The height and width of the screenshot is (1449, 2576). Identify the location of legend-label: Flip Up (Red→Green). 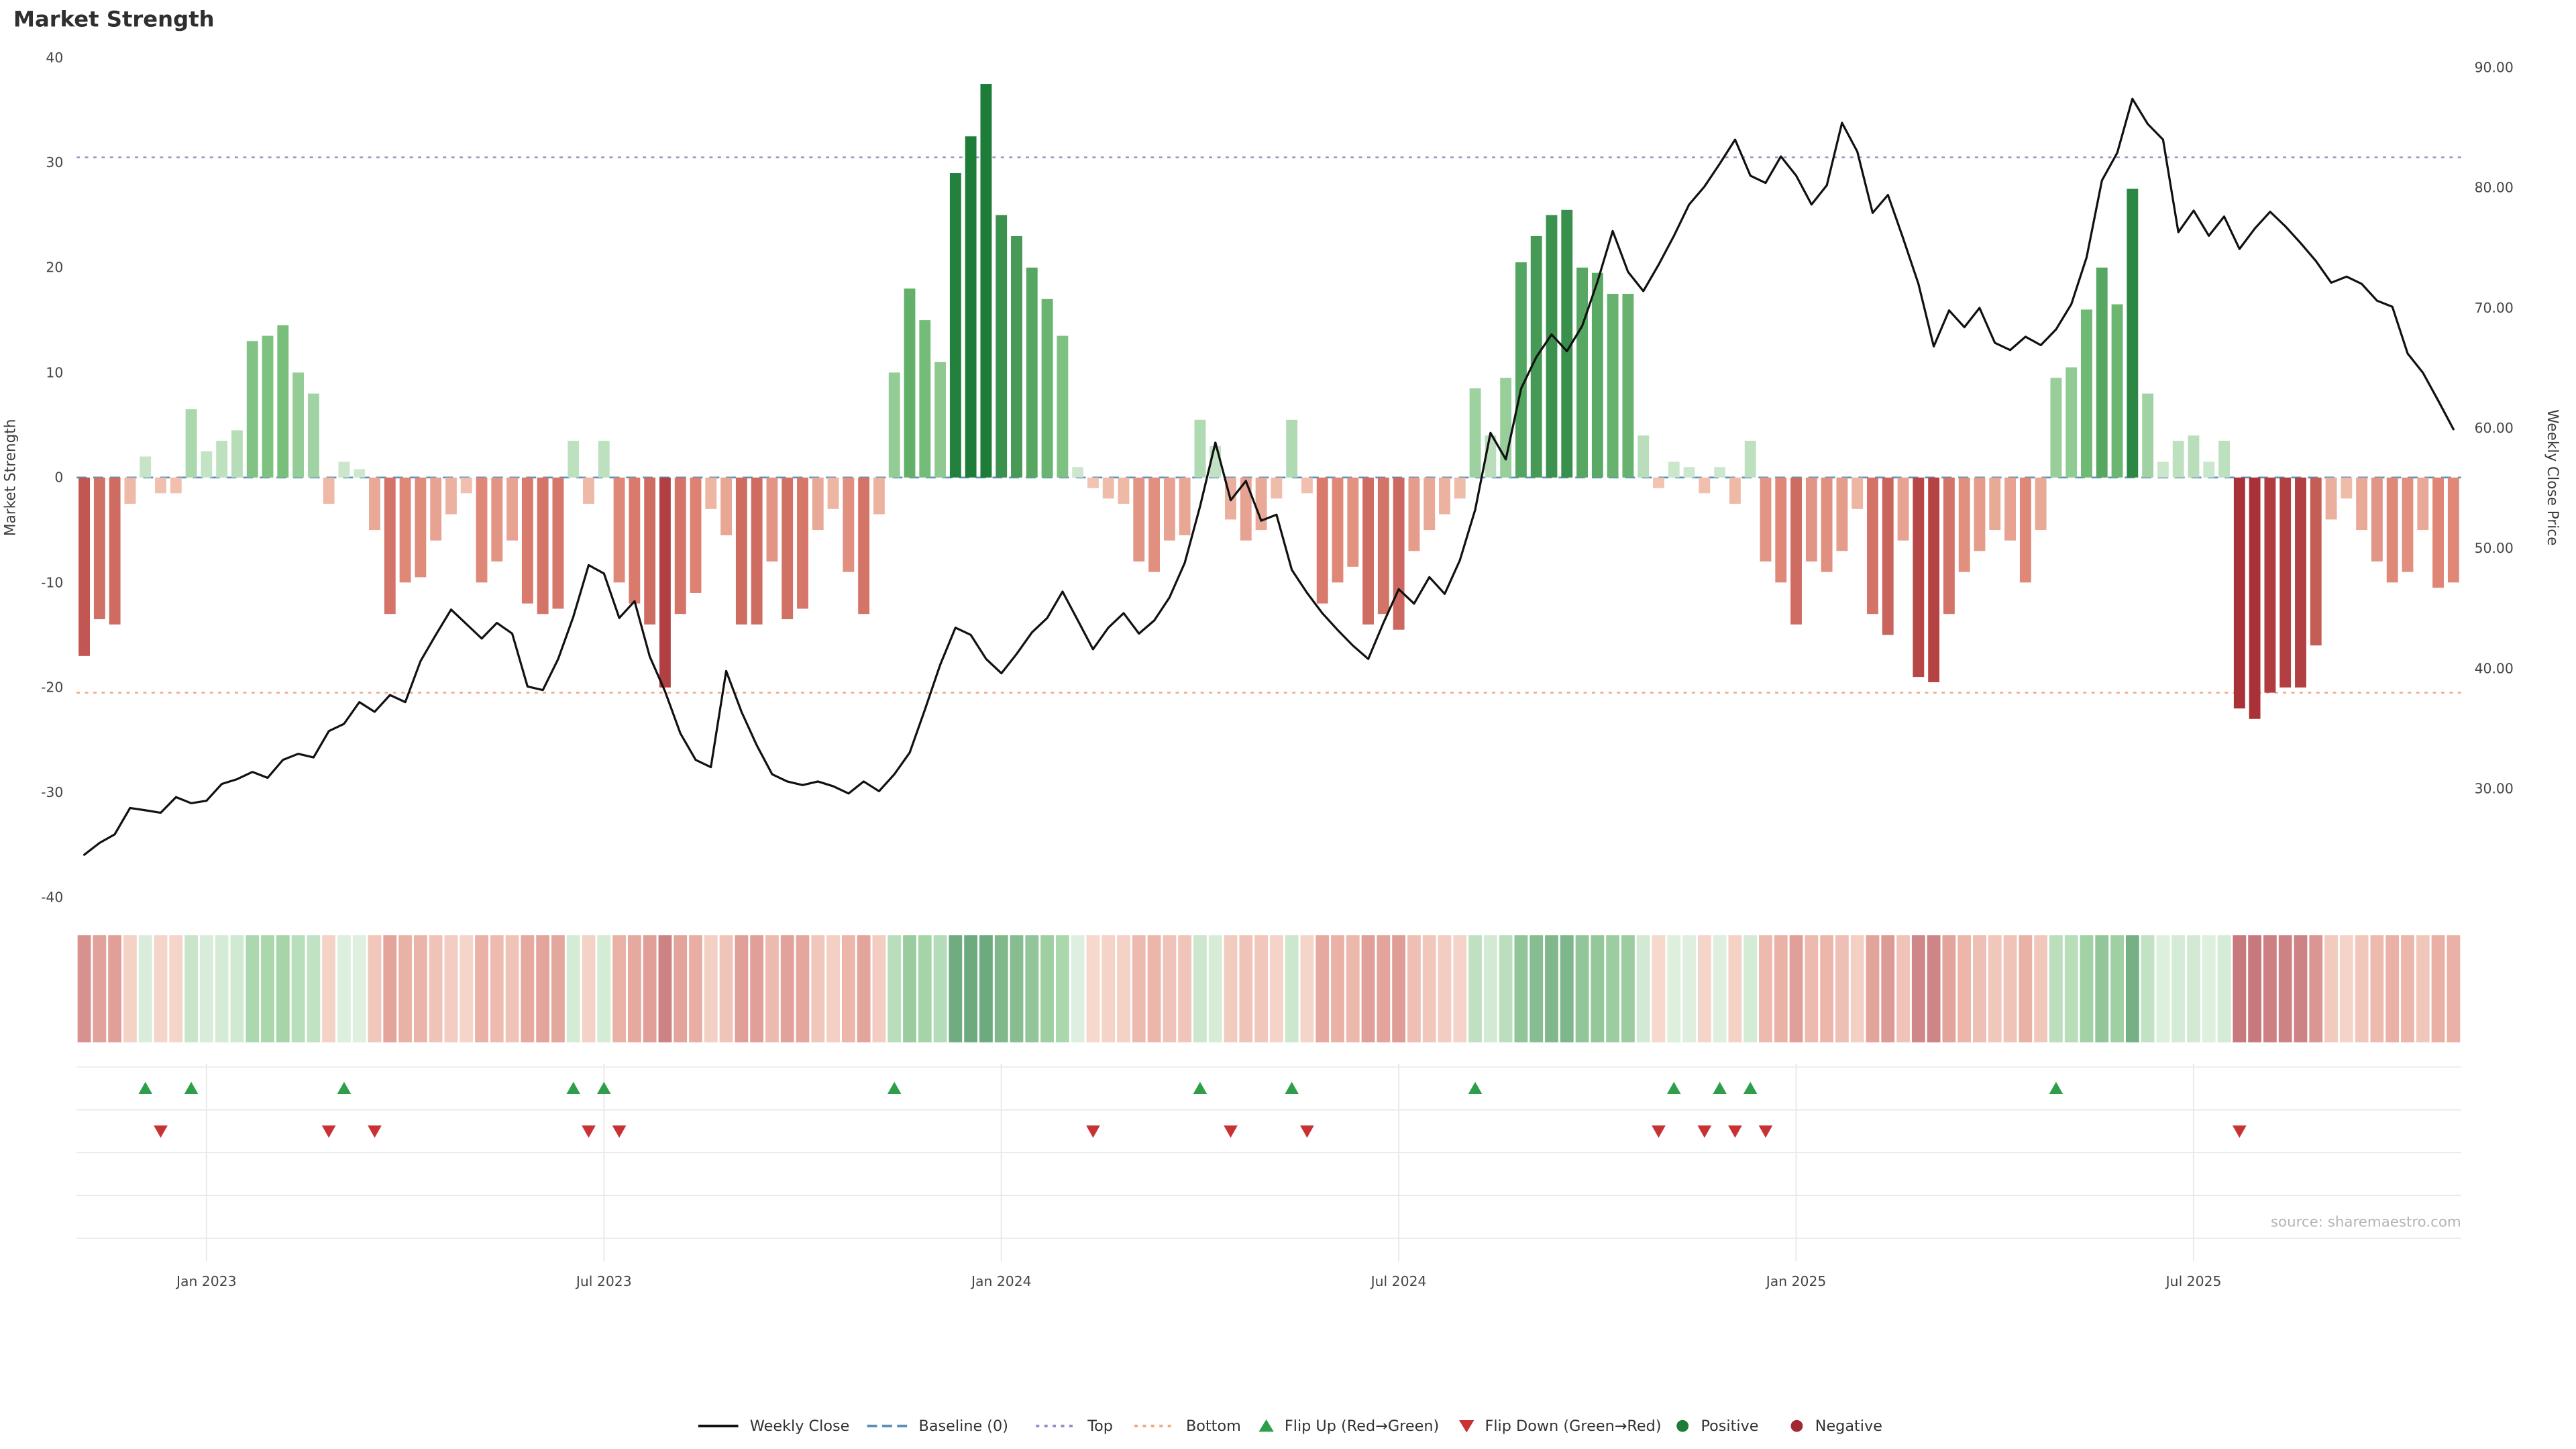
(1362, 1426).